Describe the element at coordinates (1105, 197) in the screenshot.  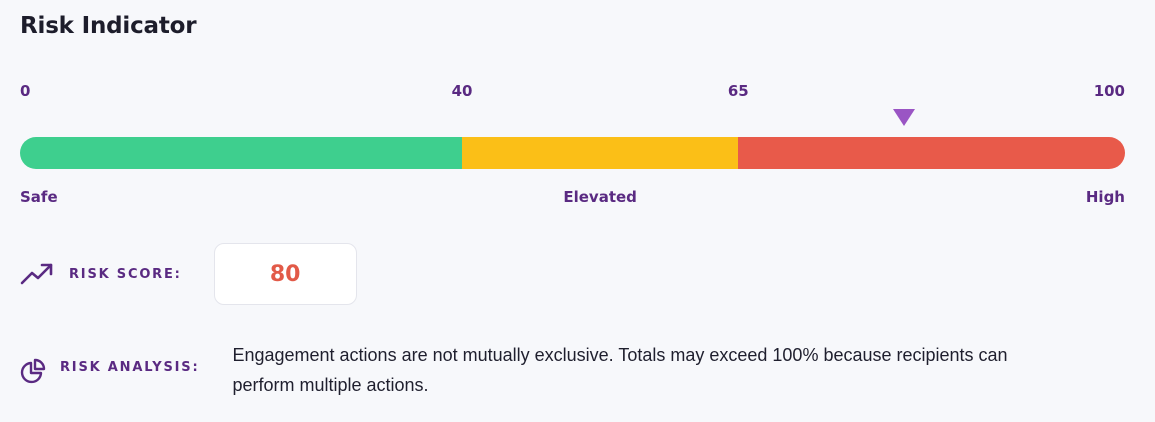
I see `zone-label-high: High` at that location.